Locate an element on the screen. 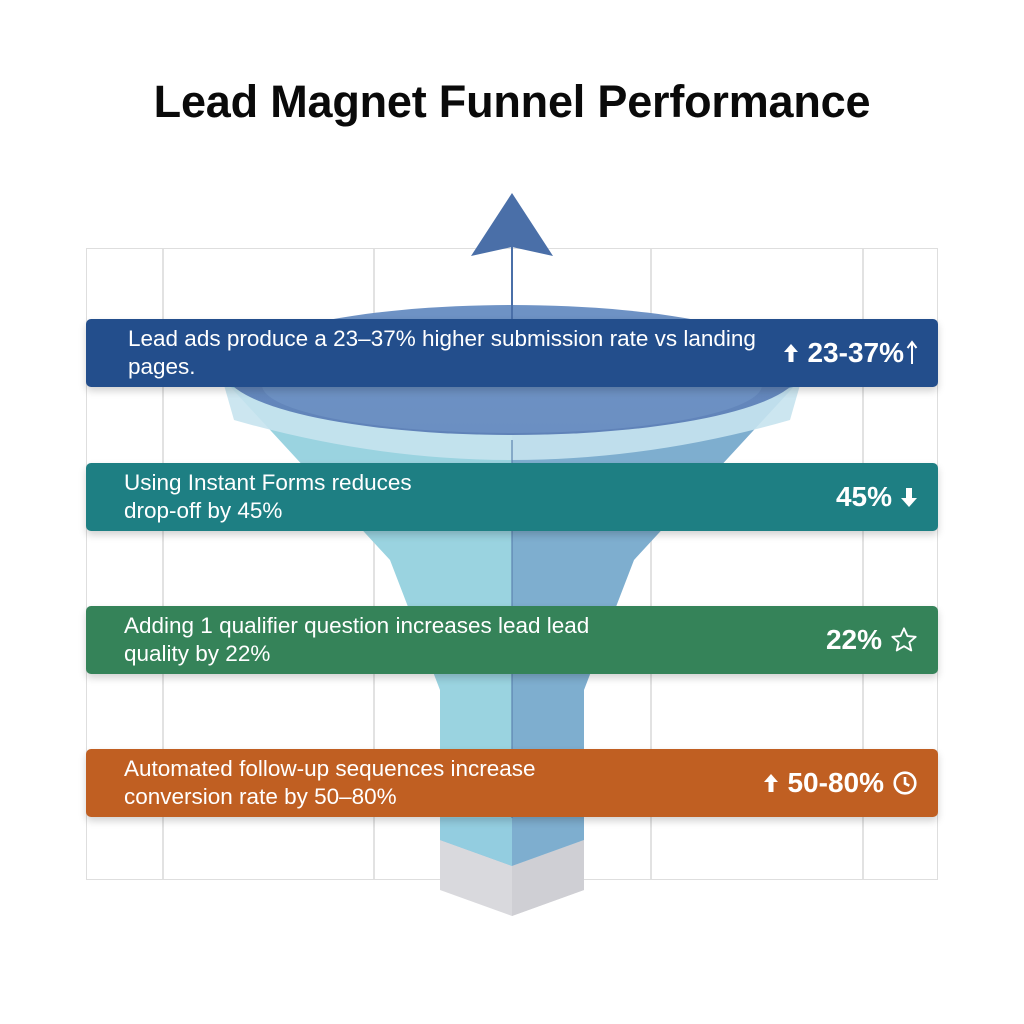 The image size is (1024, 1024). page-title: Lead Magnet Funnel Performance is located at coordinates (512, 101).